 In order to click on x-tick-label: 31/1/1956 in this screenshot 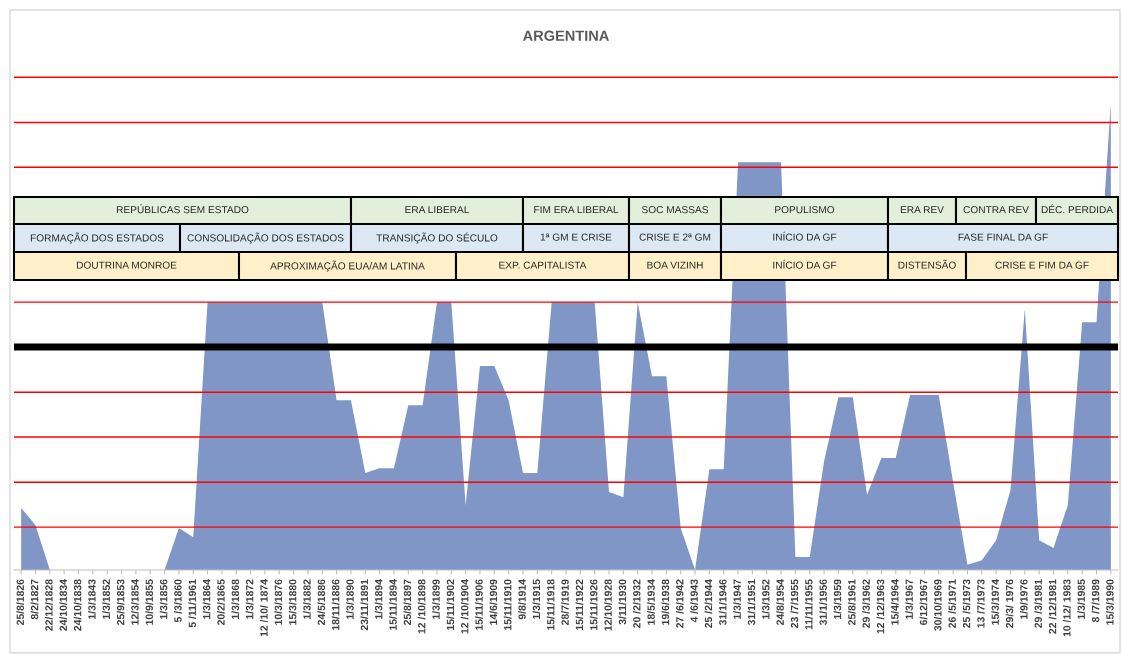, I will do `click(823, 602)`.